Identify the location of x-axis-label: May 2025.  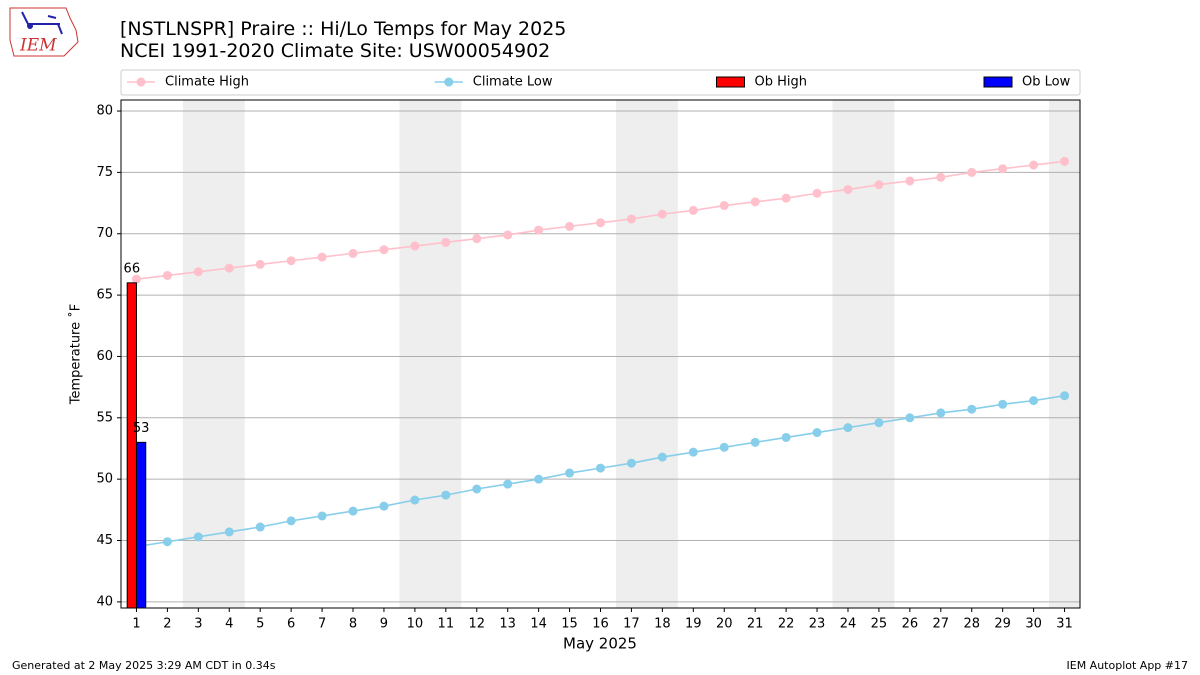
(600, 644).